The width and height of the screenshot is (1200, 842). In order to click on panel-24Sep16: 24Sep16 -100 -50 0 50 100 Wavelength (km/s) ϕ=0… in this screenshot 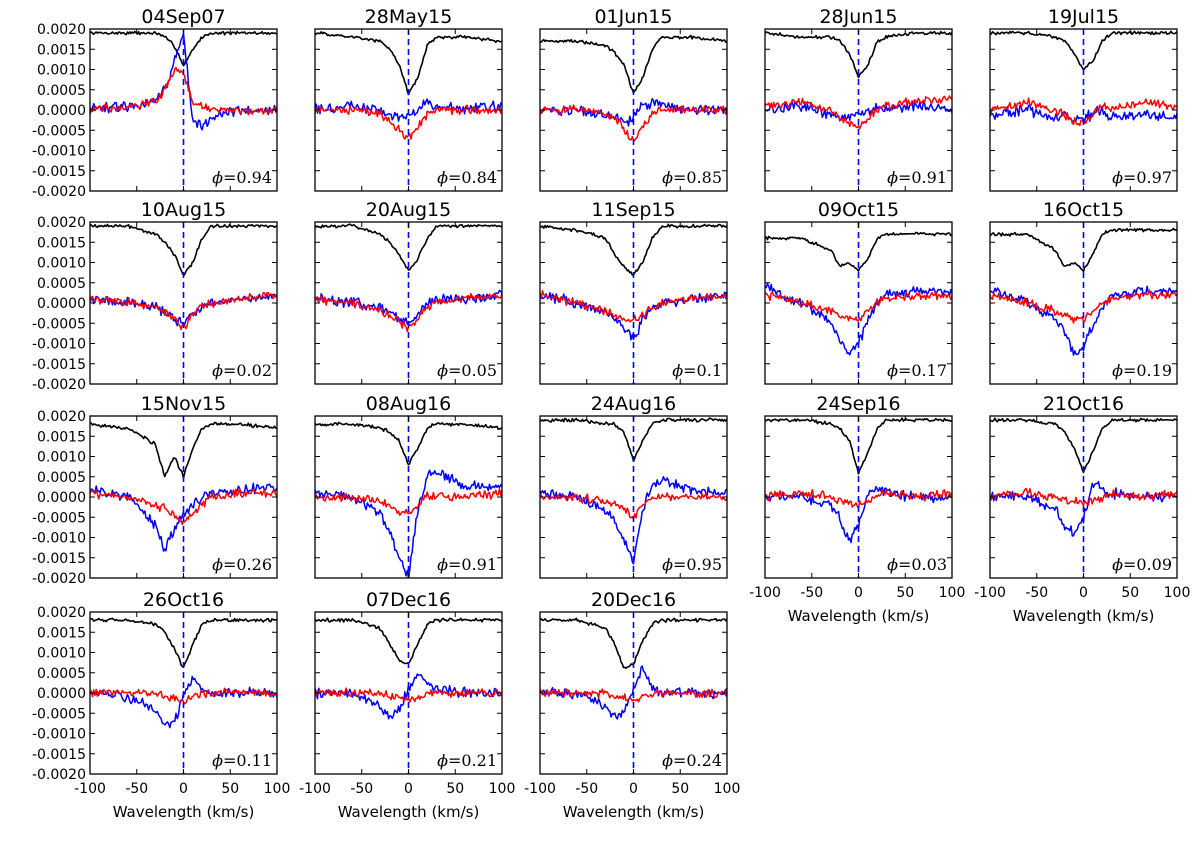, I will do `click(857, 509)`.